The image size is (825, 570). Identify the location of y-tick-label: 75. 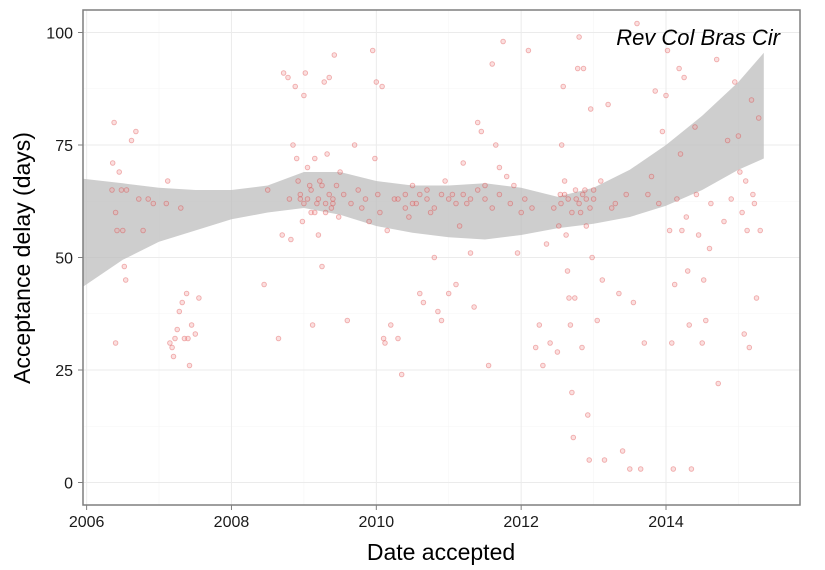
(64, 146).